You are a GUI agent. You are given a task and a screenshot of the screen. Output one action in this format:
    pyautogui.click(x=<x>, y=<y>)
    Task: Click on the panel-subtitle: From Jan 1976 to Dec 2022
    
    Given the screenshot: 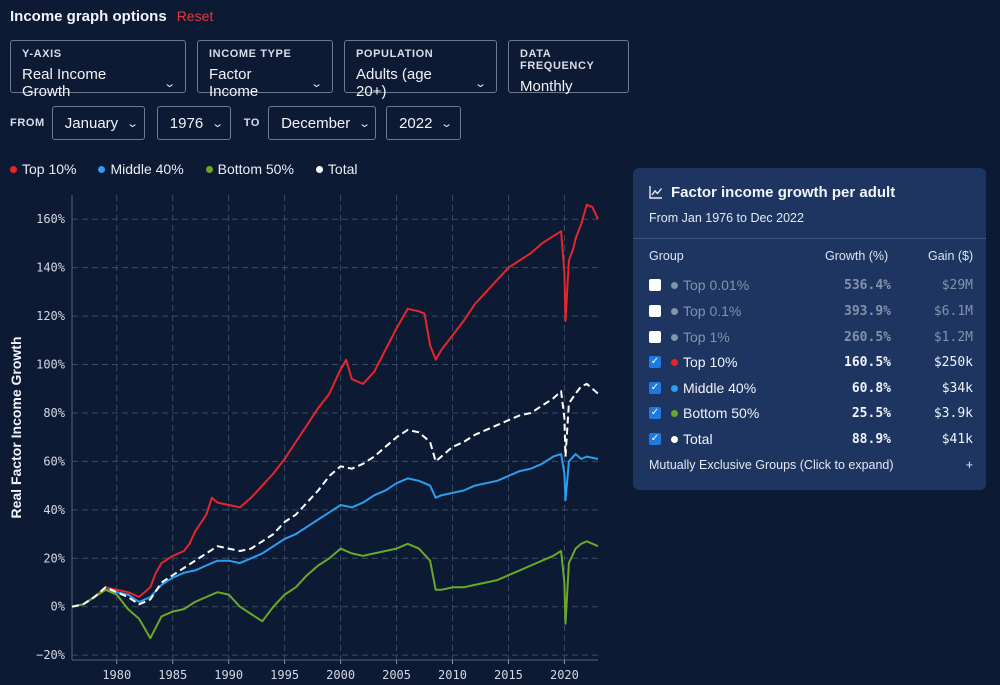 What is the action you would take?
    pyautogui.click(x=726, y=218)
    